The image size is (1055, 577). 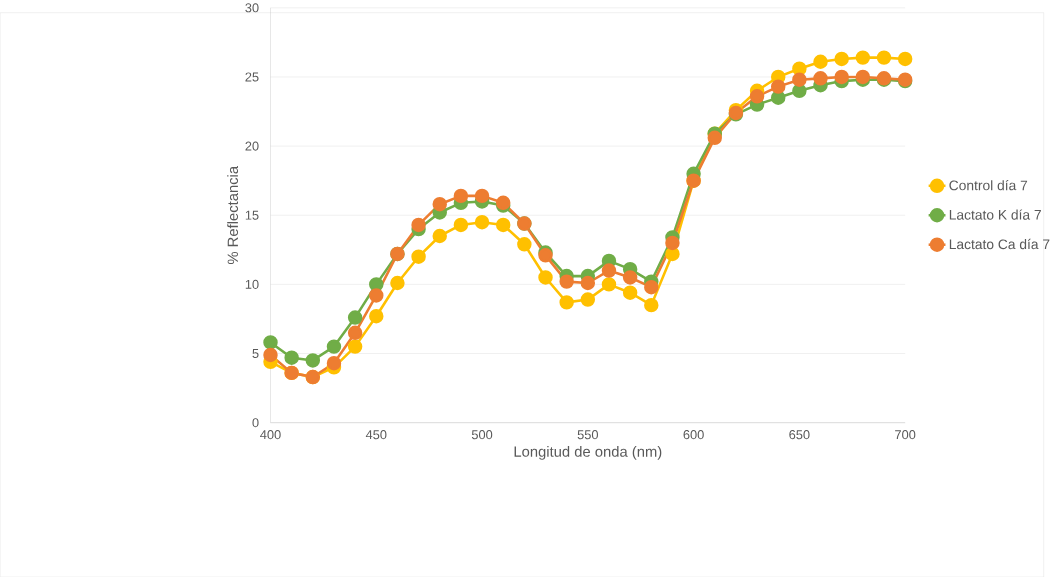 What do you see at coordinates (255, 423) in the screenshot?
I see `y-tick-label: 0` at bounding box center [255, 423].